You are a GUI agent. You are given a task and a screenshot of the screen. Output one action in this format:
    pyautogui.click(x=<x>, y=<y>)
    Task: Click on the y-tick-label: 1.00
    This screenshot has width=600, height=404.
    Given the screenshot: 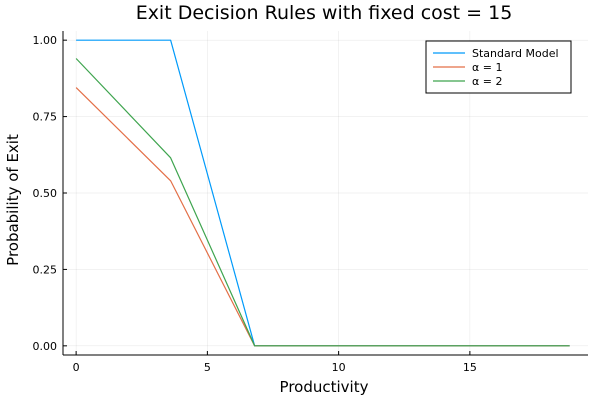 What is the action you would take?
    pyautogui.click(x=45, y=40)
    